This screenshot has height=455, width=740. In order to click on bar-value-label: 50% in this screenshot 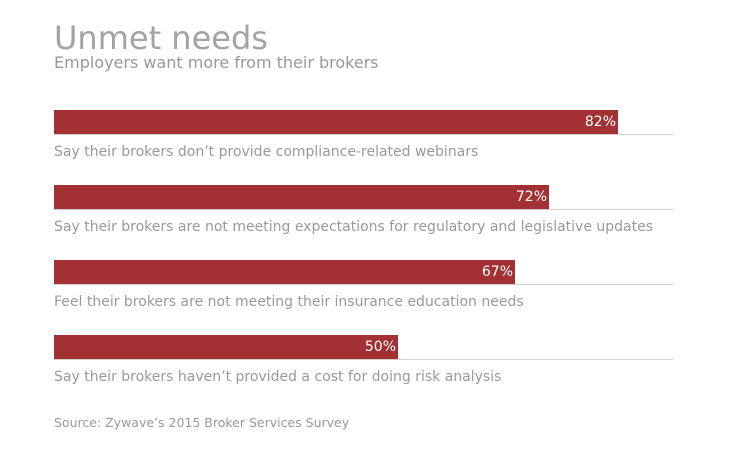, I will do `click(380, 347)`.